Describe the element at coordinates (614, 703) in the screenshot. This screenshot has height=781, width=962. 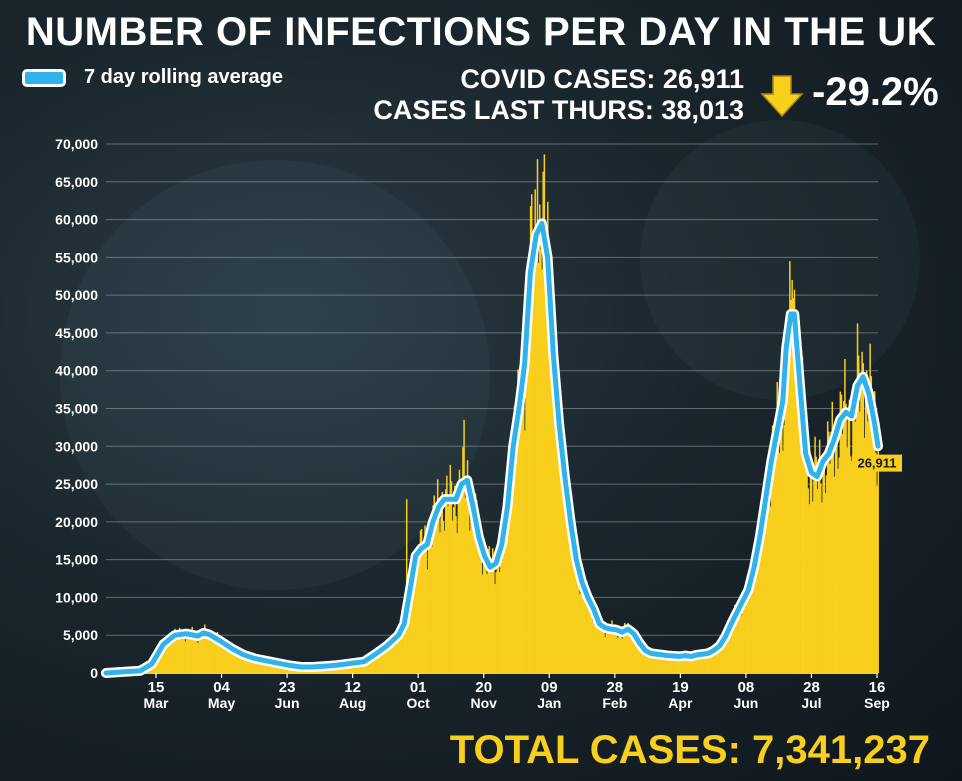
I see `x-tick-month: Feb` at that location.